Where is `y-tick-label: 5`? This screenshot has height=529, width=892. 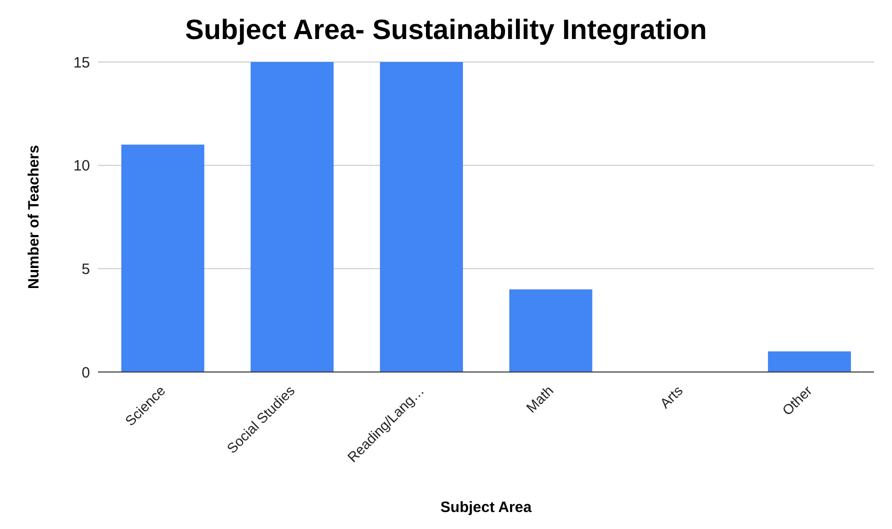 y-tick-label: 5 is located at coordinates (86, 269).